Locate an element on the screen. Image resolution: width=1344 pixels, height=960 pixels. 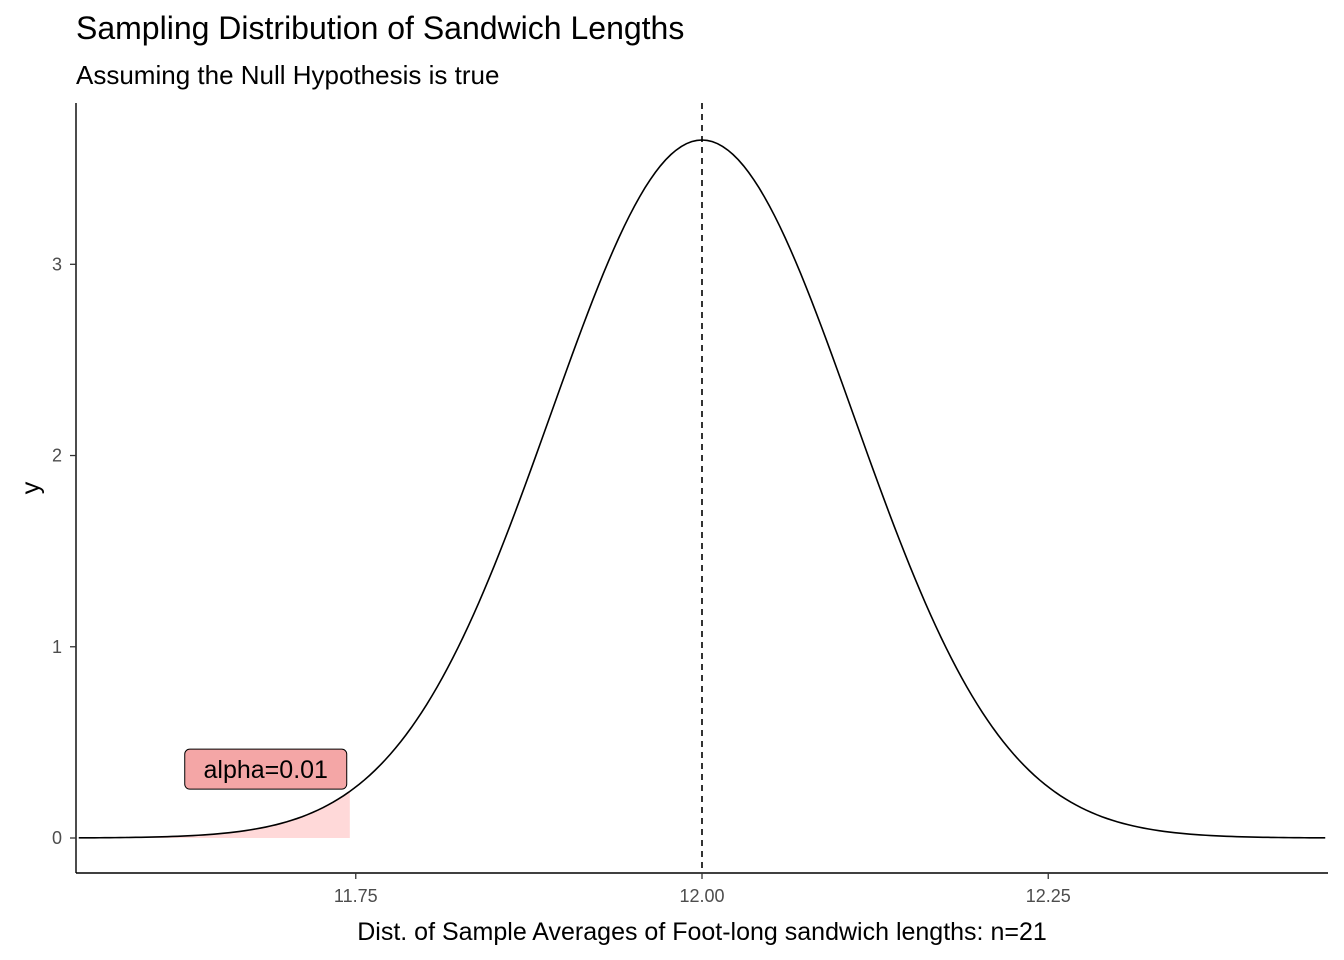
x-tick-label: 12.25 is located at coordinates (1048, 896).